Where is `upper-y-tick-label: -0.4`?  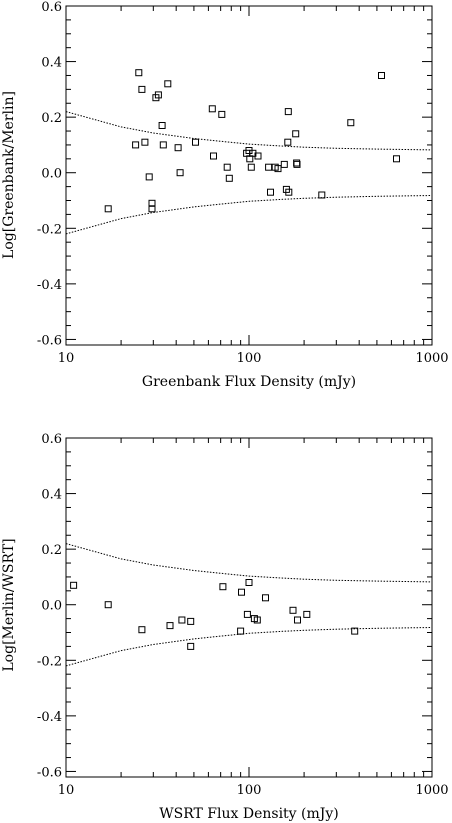 upper-y-tick-label: -0.4 is located at coordinates (49, 285).